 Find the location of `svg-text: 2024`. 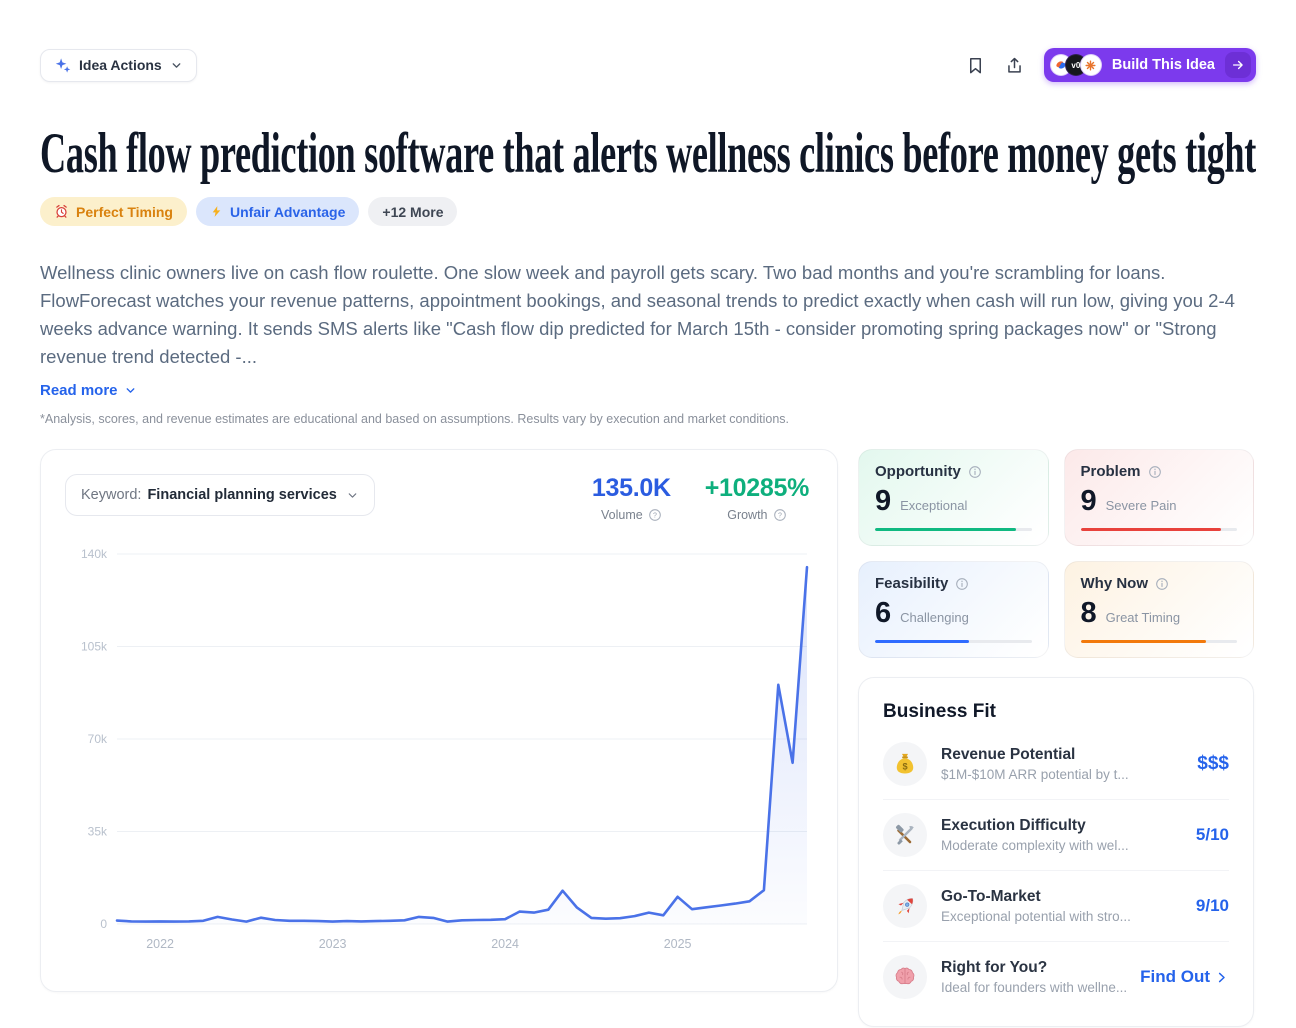

svg-text: 2024 is located at coordinates (505, 944).